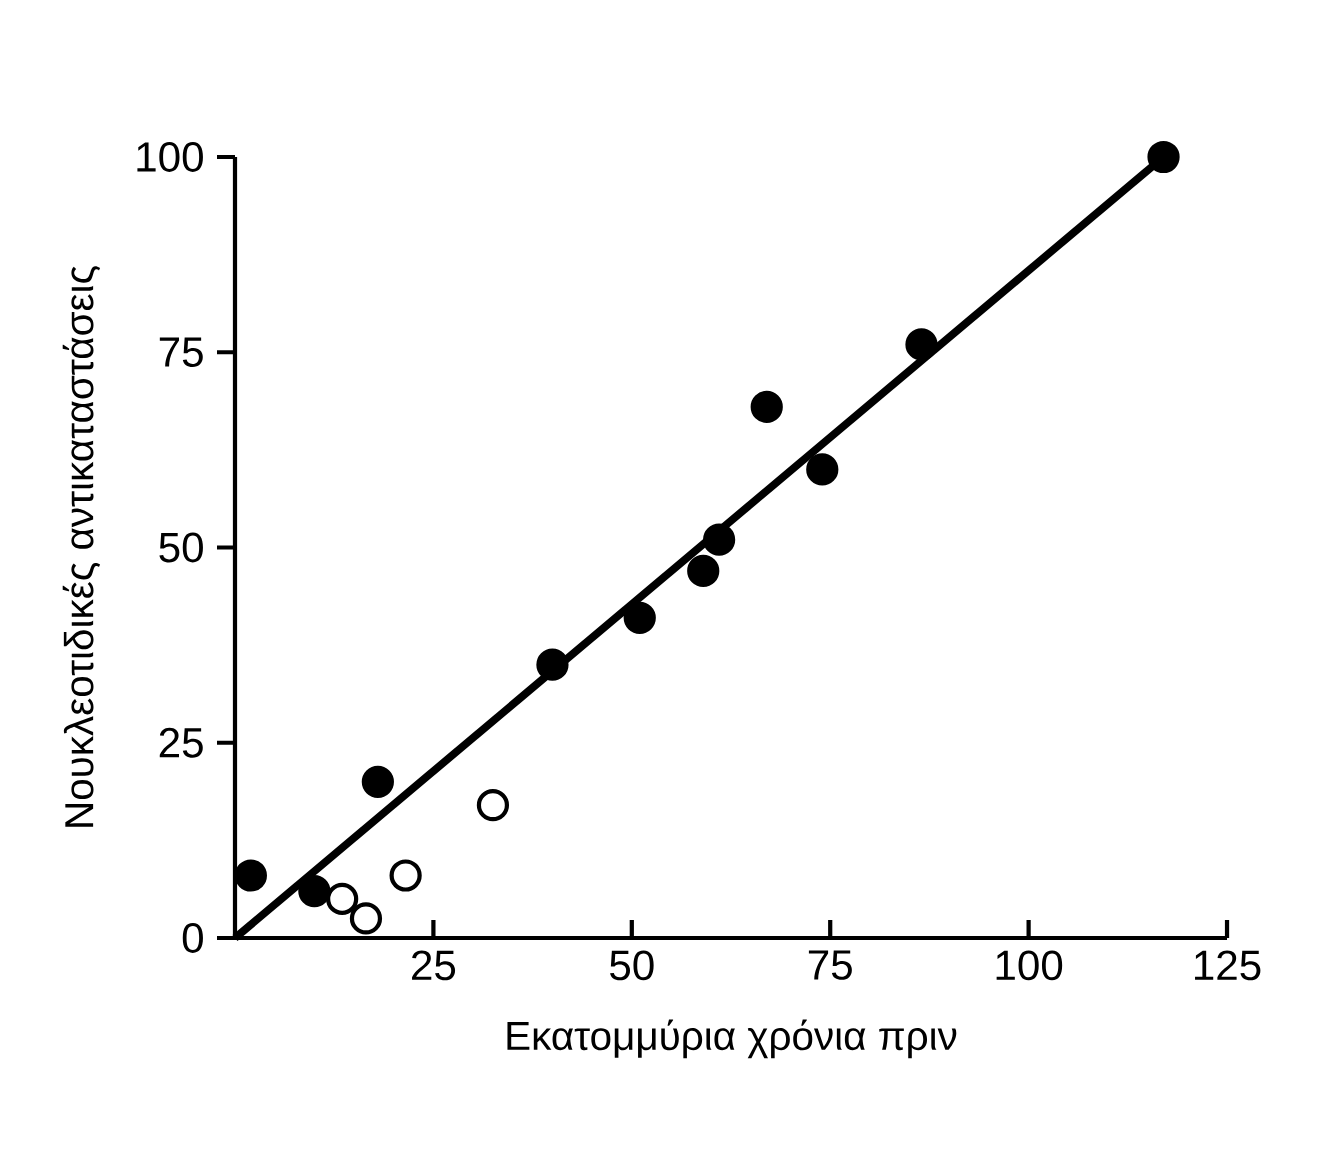  What do you see at coordinates (732, 1039) in the screenshot?
I see `x-axis-title: Εκατομμύρια χρόνια πριν` at bounding box center [732, 1039].